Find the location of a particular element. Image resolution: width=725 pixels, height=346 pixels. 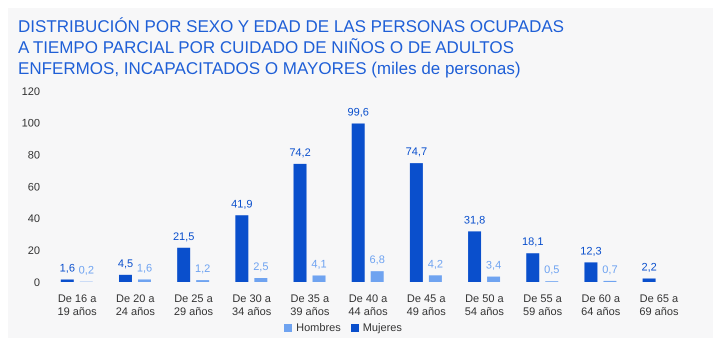

x-tick-label: De 35 a 39 años is located at coordinates (310, 305).